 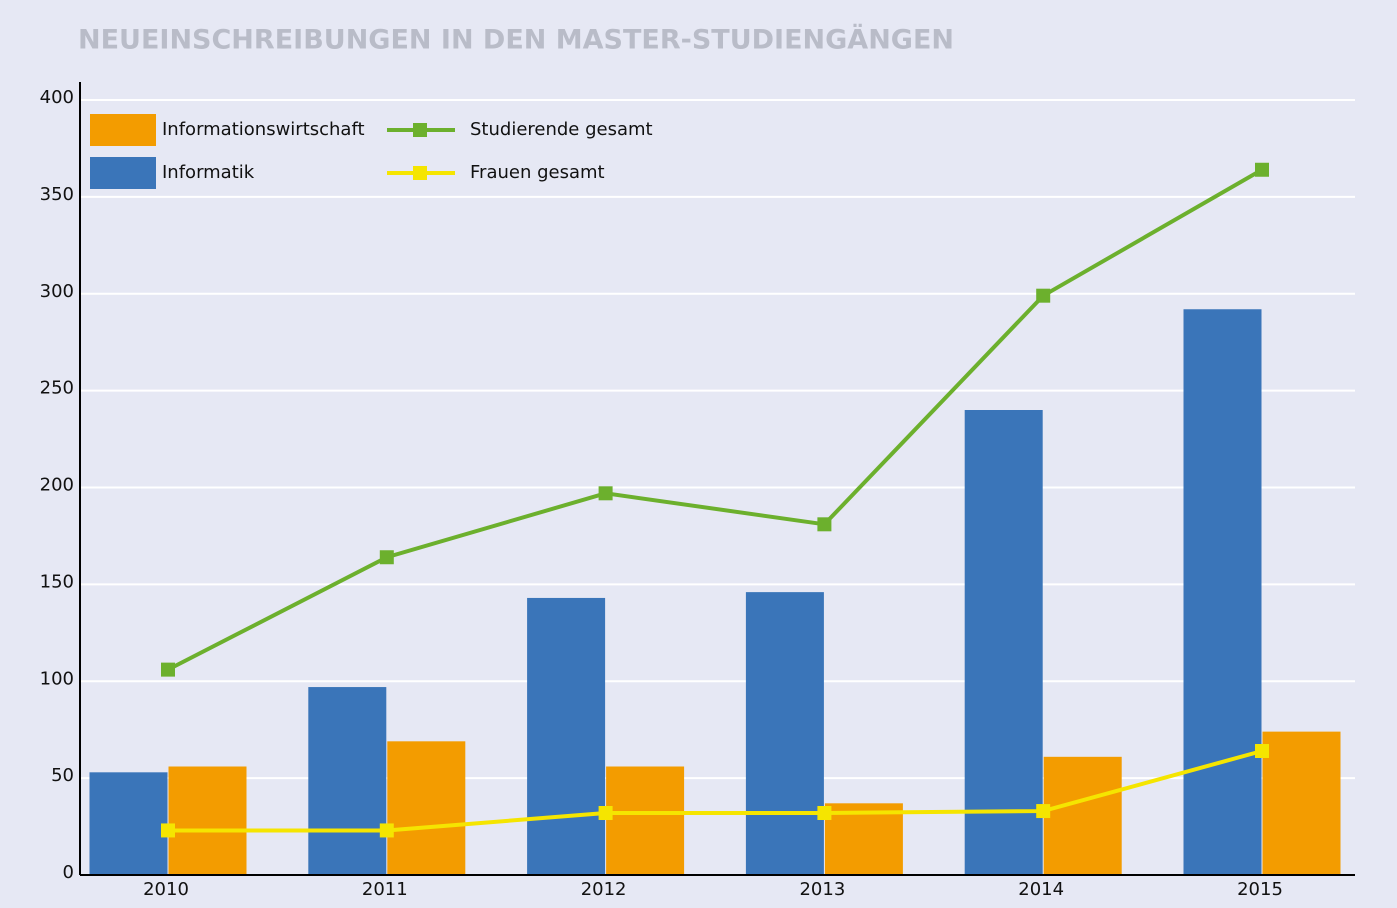 What do you see at coordinates (57, 388) in the screenshot?
I see `y-tick-label: 250` at bounding box center [57, 388].